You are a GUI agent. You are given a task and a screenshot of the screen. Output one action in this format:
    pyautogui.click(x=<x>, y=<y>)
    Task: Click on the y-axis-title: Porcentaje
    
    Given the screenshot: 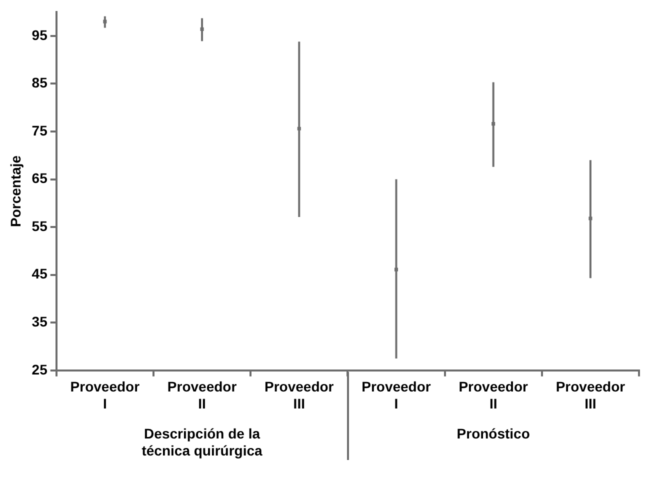 What is the action you would take?
    pyautogui.click(x=15, y=191)
    